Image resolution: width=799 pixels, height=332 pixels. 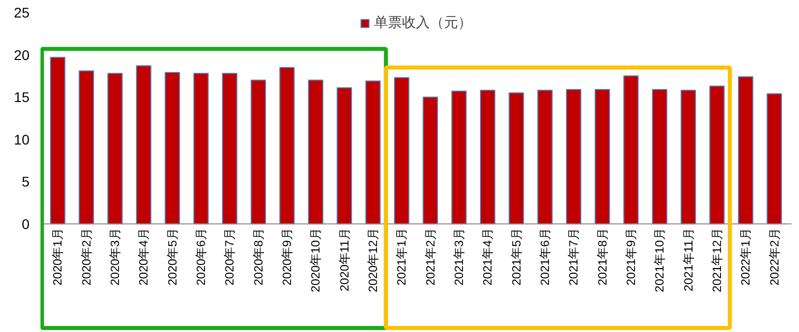 What do you see at coordinates (86, 257) in the screenshot?
I see `x-tick-label: 2020年2月` at bounding box center [86, 257].